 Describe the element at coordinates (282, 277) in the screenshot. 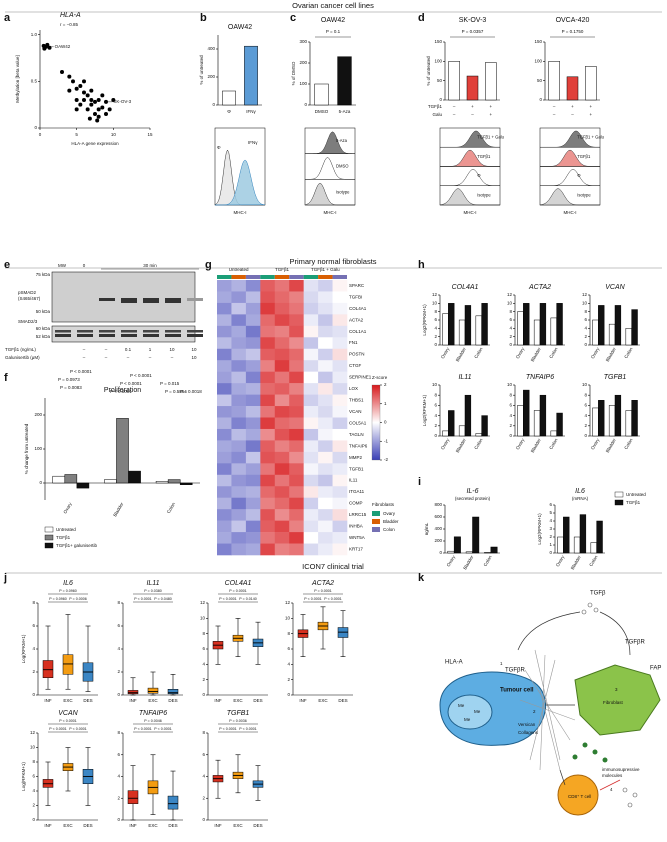

I see `tissue-strip` at that location.